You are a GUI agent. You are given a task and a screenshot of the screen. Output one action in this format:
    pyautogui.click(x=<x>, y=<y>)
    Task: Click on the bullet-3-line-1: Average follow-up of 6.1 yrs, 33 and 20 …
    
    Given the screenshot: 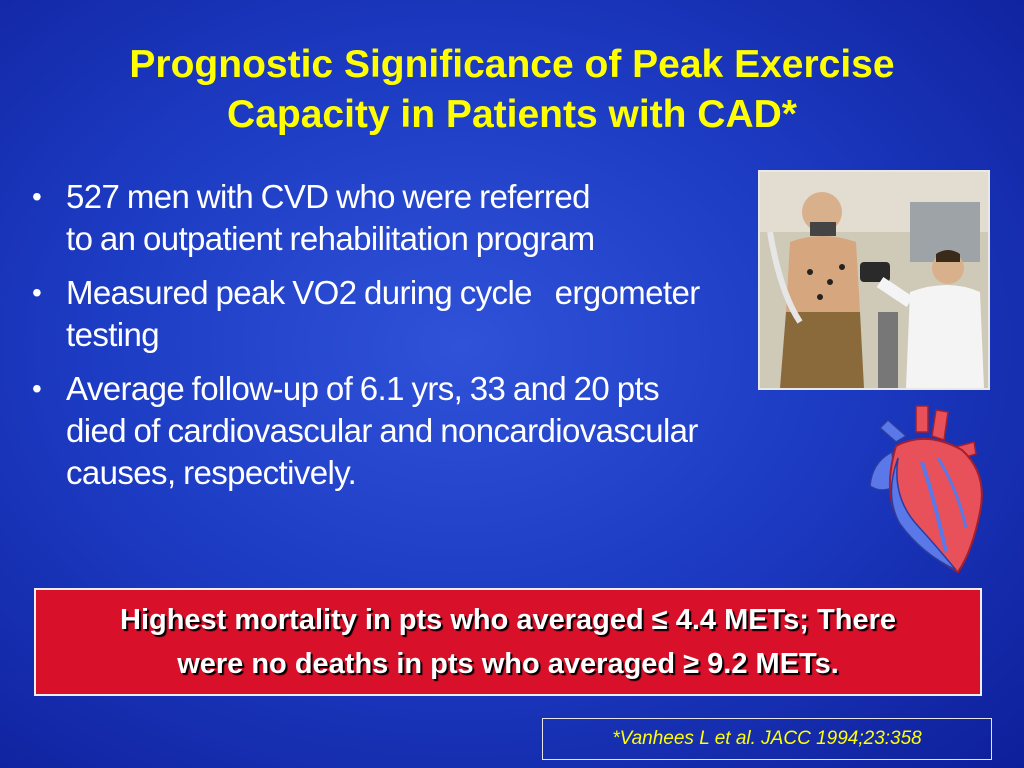 What is the action you would take?
    pyautogui.click(x=363, y=388)
    